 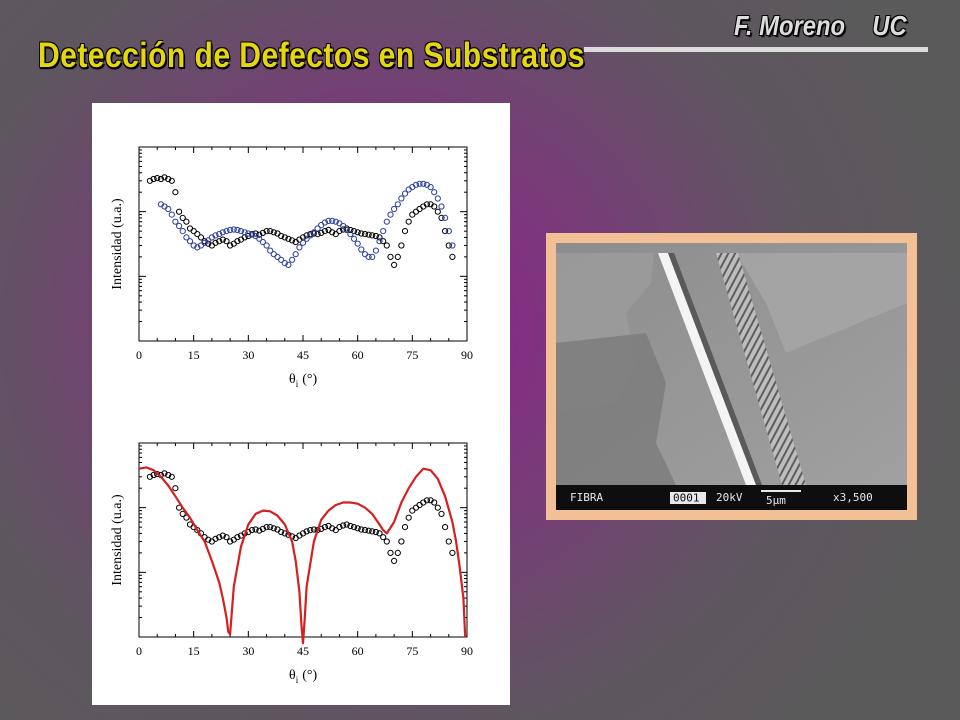 I want to click on x-tick-label: 15, so click(x=194, y=651).